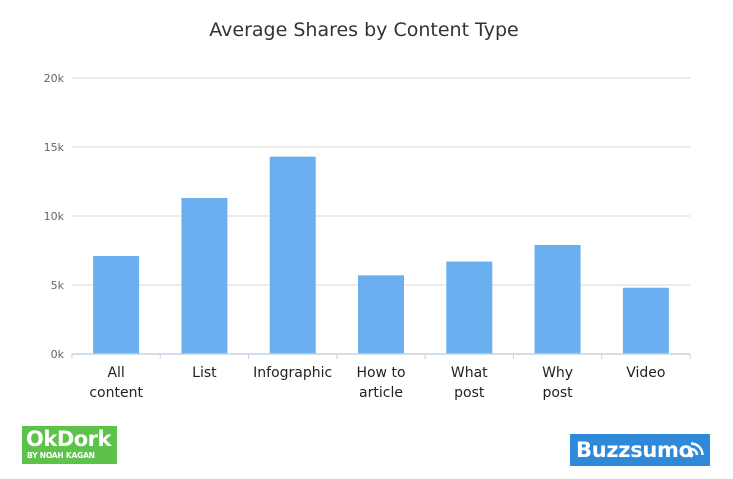 The height and width of the screenshot is (479, 733). I want to click on y-axis-ticks: 0k 5k 10k 15k 20k, so click(54, 216).